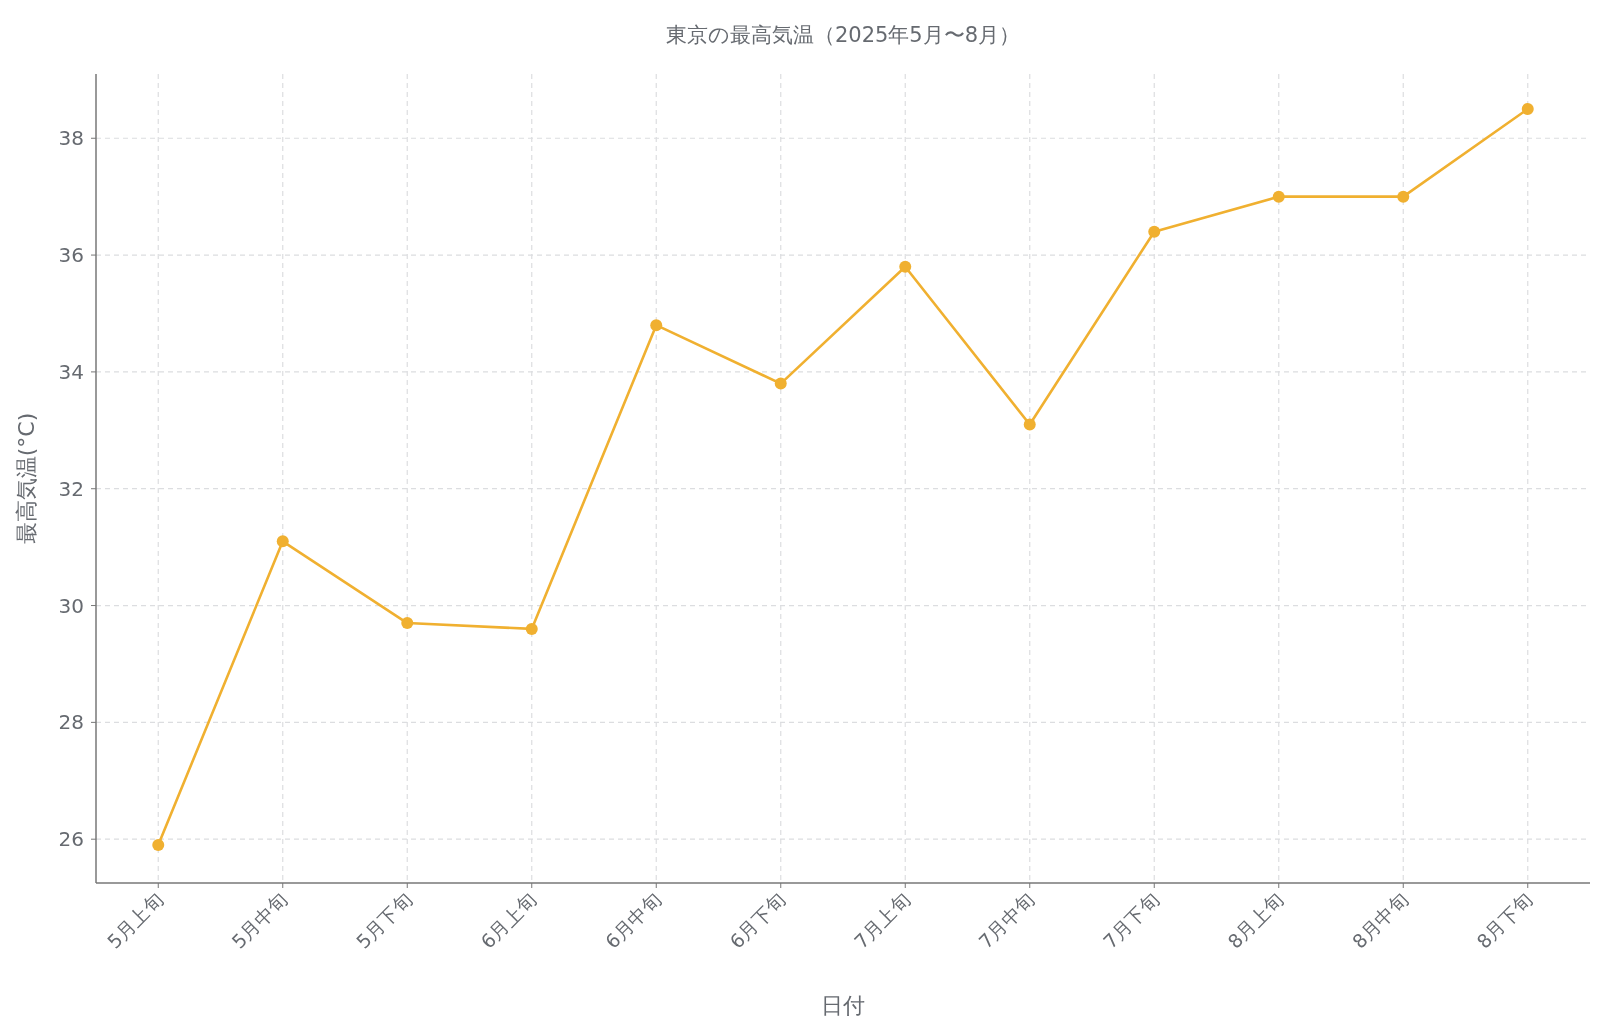  I want to click on y-tick-label: 38, so click(71, 138).